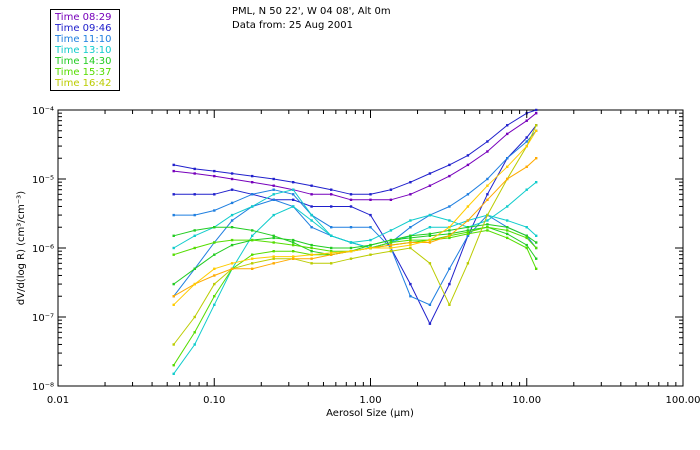 The width and height of the screenshot is (700, 450). Describe the element at coordinates (43, 249) in the screenshot. I see `y-tick-label: 10⁻⁶` at that location.